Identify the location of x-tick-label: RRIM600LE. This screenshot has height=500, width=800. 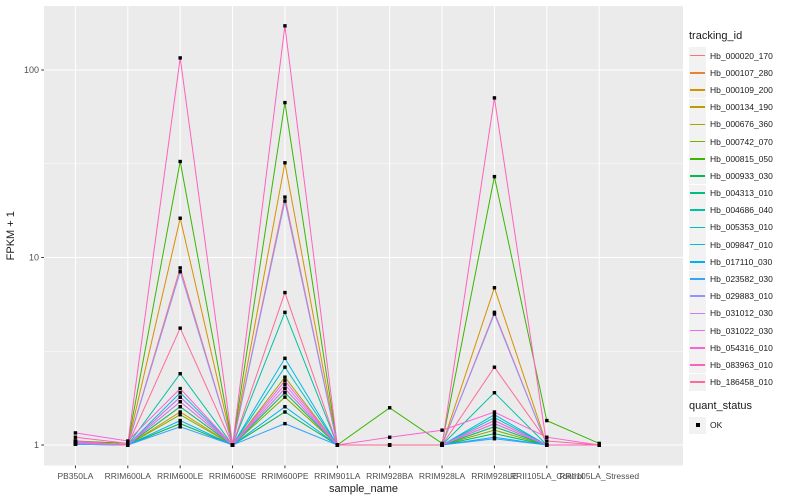
(180, 476).